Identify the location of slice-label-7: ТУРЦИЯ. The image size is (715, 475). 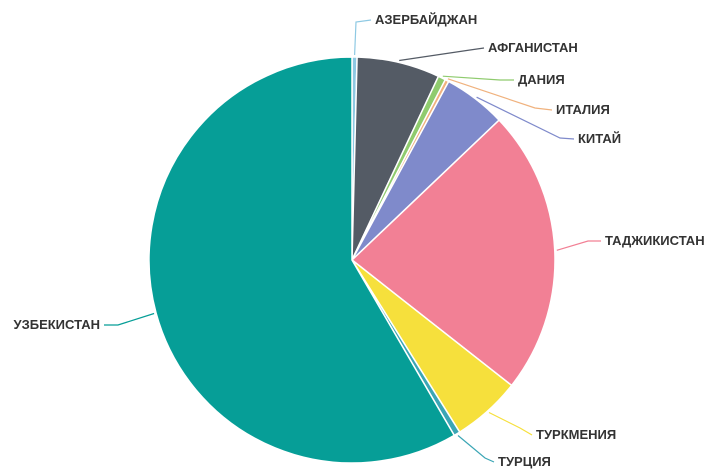
(524, 461).